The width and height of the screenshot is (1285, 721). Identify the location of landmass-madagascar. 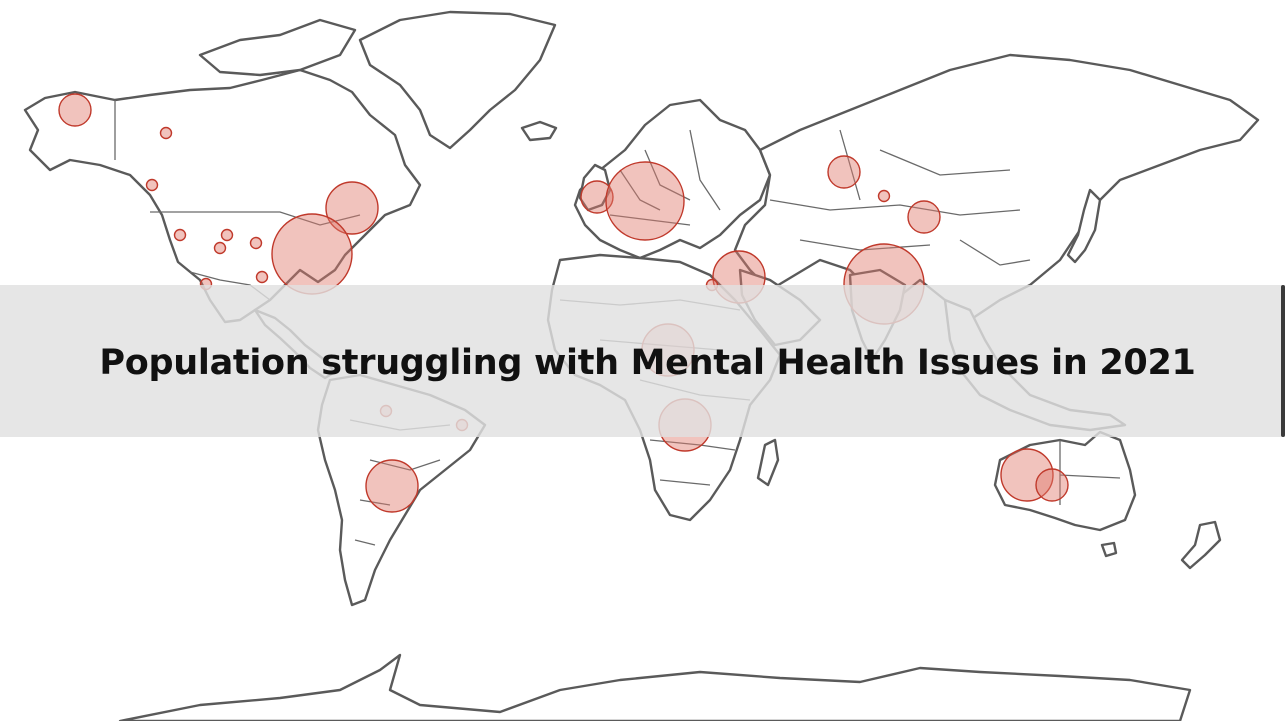
(768, 462).